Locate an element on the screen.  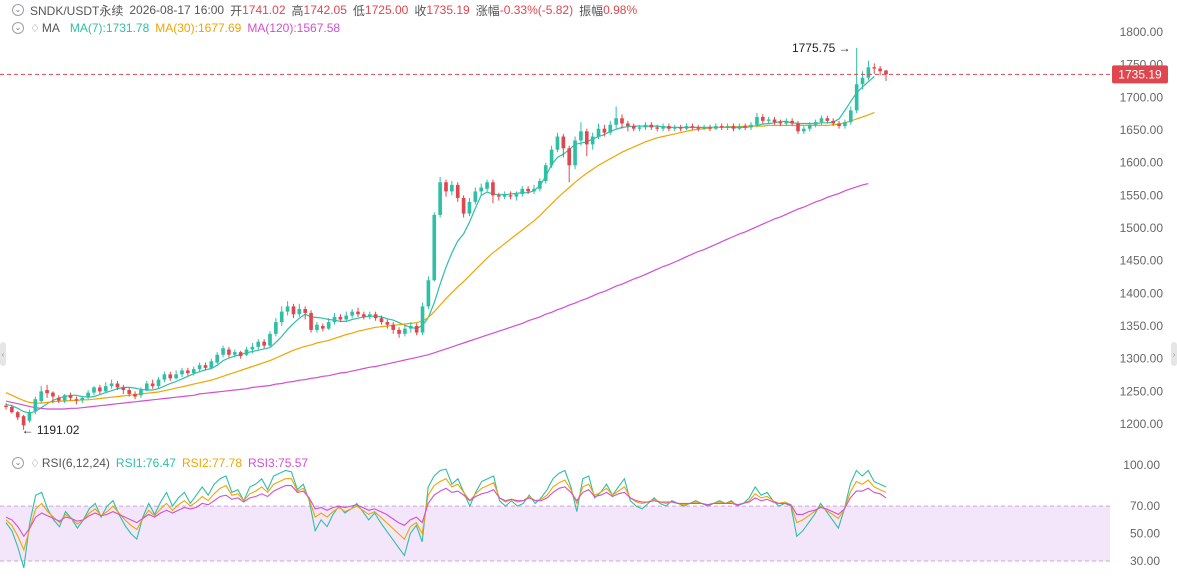
y-tick-label: 1300.00 is located at coordinates (1142, 359).